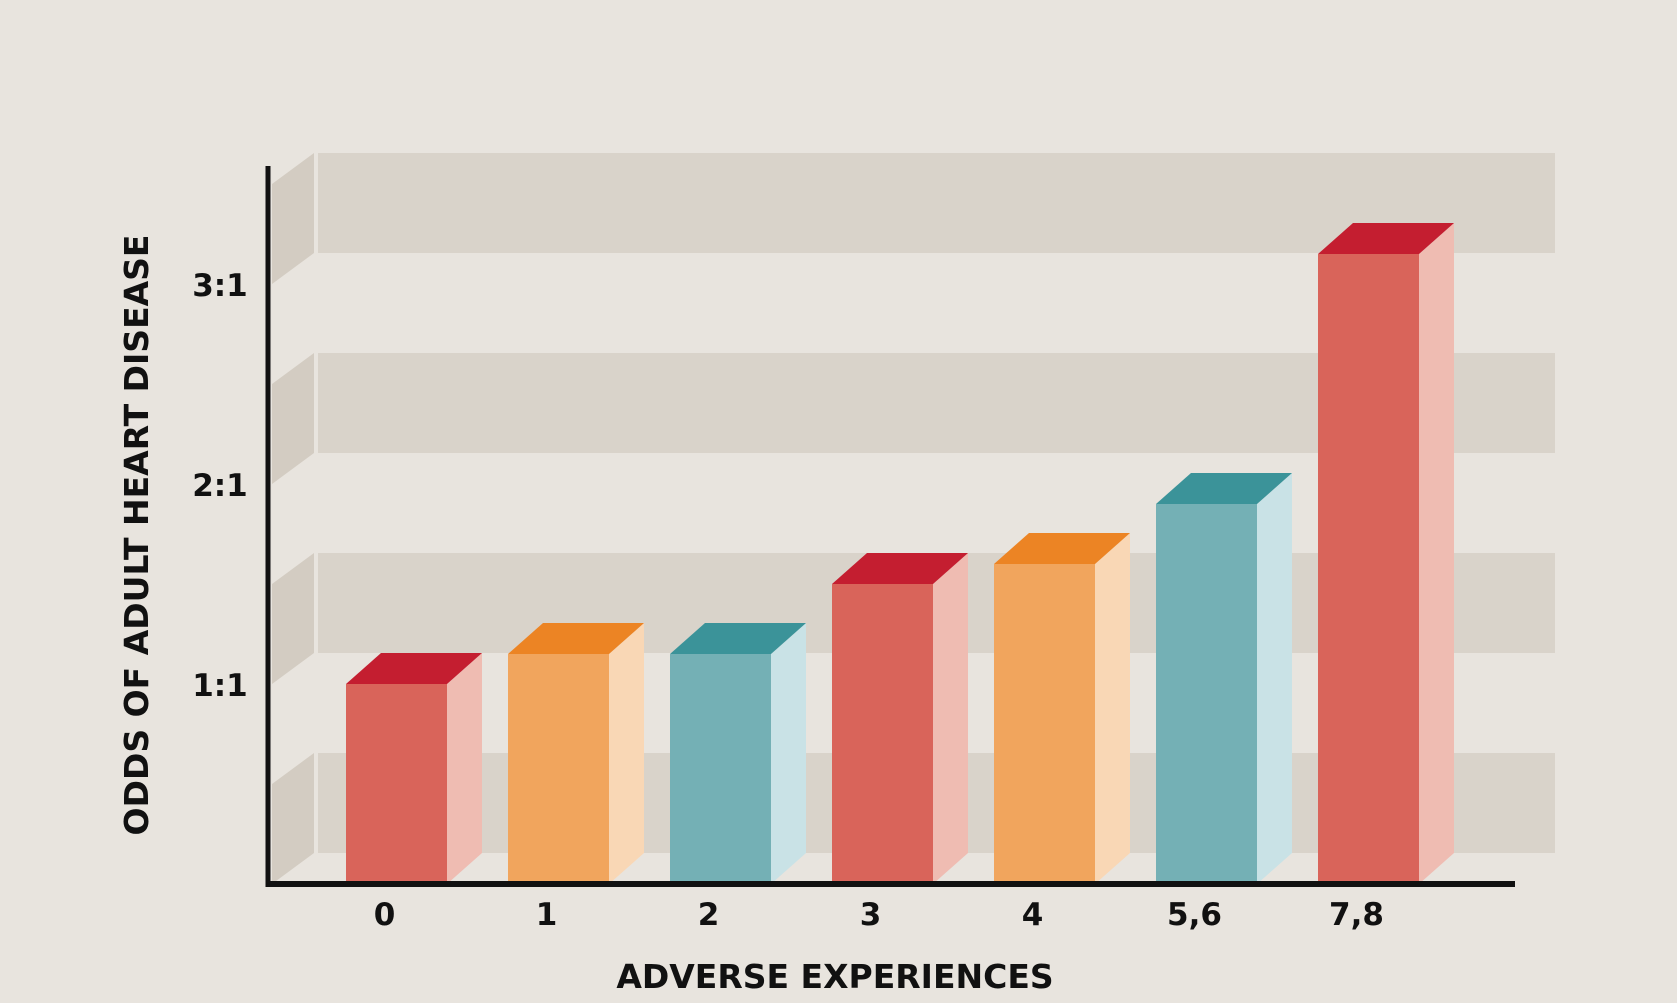 This screenshot has height=1007, width=1677. What do you see at coordinates (709, 915) in the screenshot?
I see `x-tick-label: 2` at bounding box center [709, 915].